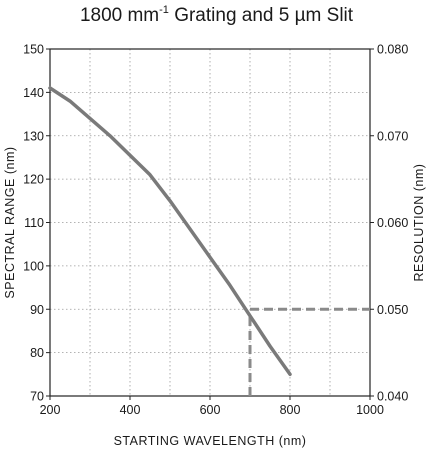 The width and height of the screenshot is (433, 455). What do you see at coordinates (210, 410) in the screenshot?
I see `x-tick-label: 600` at bounding box center [210, 410].